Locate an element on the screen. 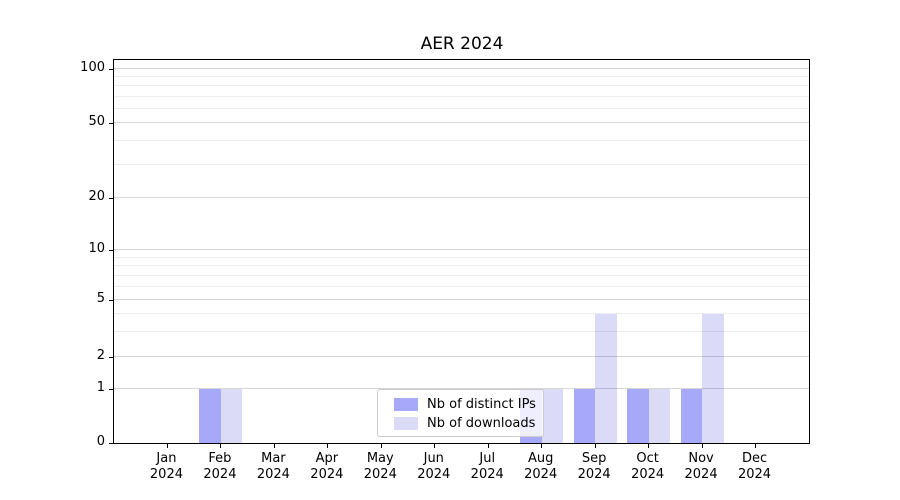 Image resolution: width=900 pixels, height=500 pixels. y-tick-label: 1 is located at coordinates (100, 387).